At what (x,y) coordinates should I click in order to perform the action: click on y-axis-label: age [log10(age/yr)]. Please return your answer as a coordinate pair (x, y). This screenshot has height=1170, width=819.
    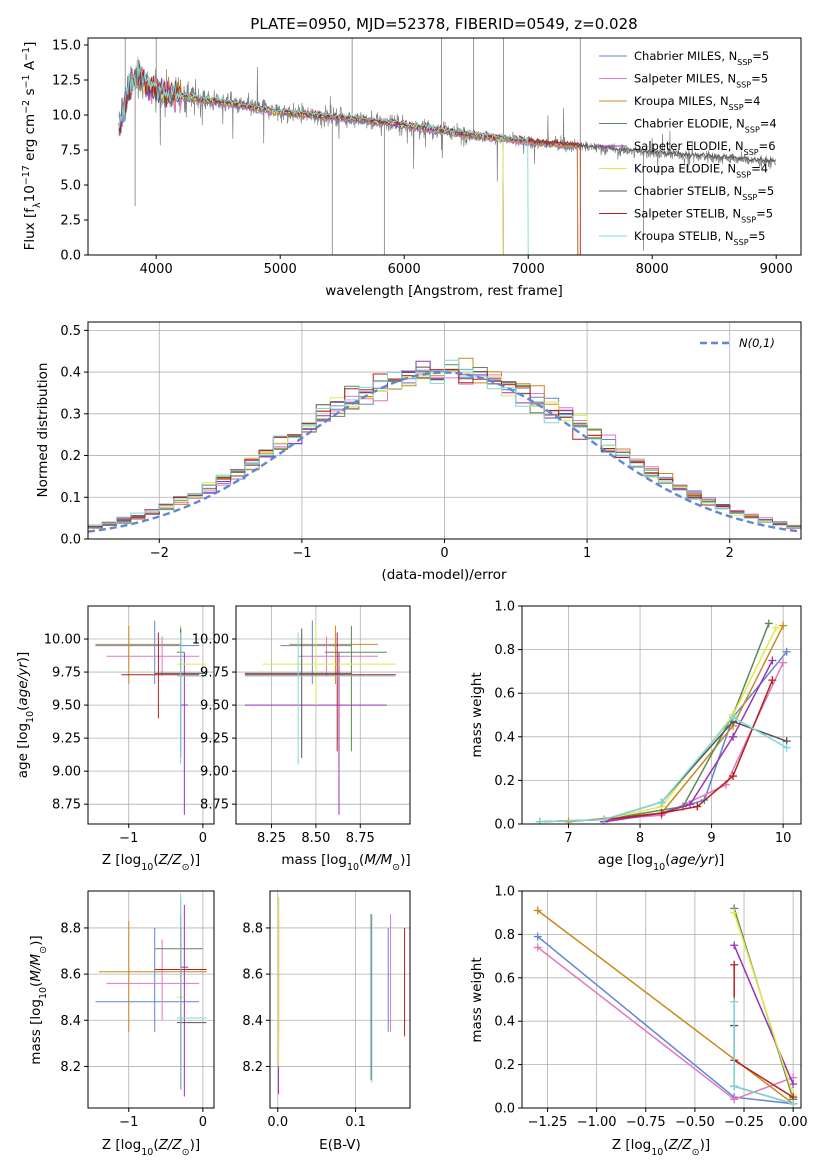
    Looking at the image, I should click on (25, 715).